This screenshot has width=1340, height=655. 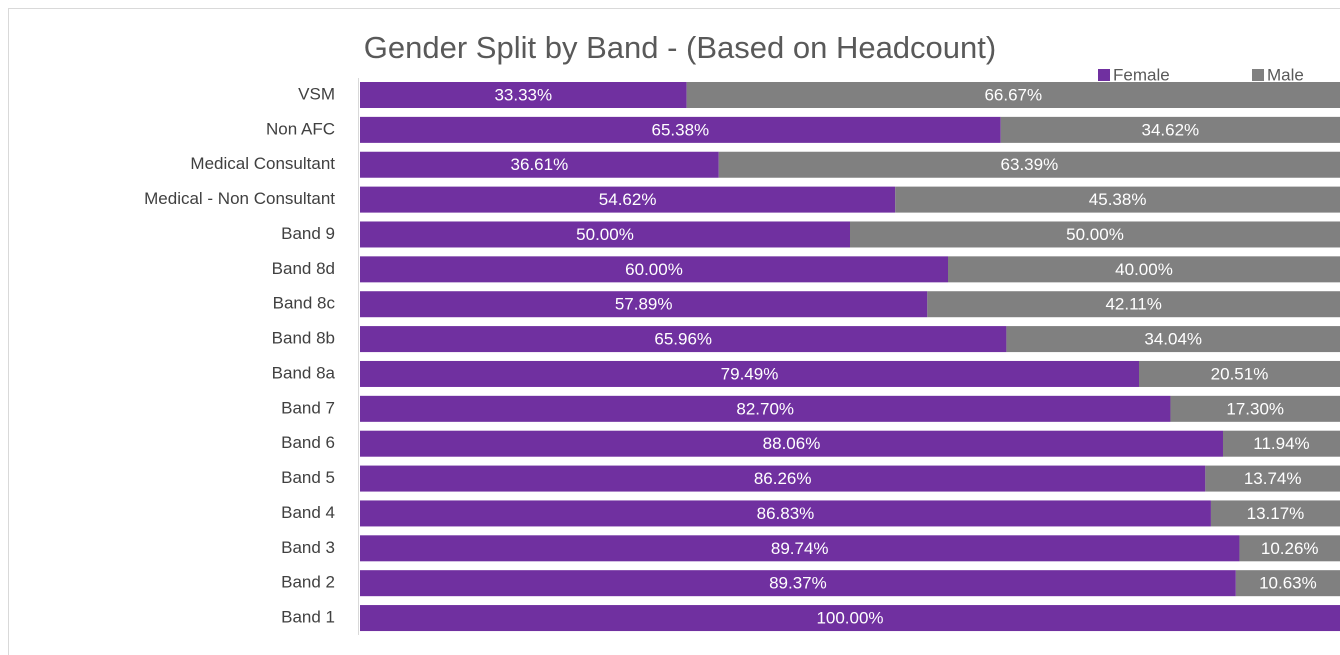 I want to click on data-label: 89.74%, so click(x=800, y=548).